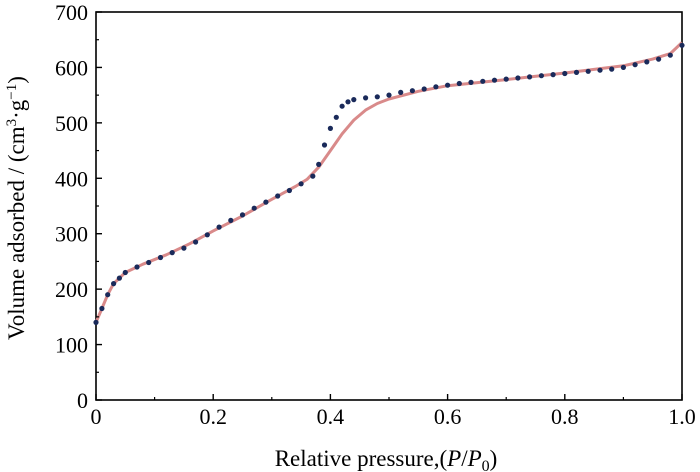  What do you see at coordinates (71, 12) in the screenshot?
I see `y-tick-label: 700` at bounding box center [71, 12].